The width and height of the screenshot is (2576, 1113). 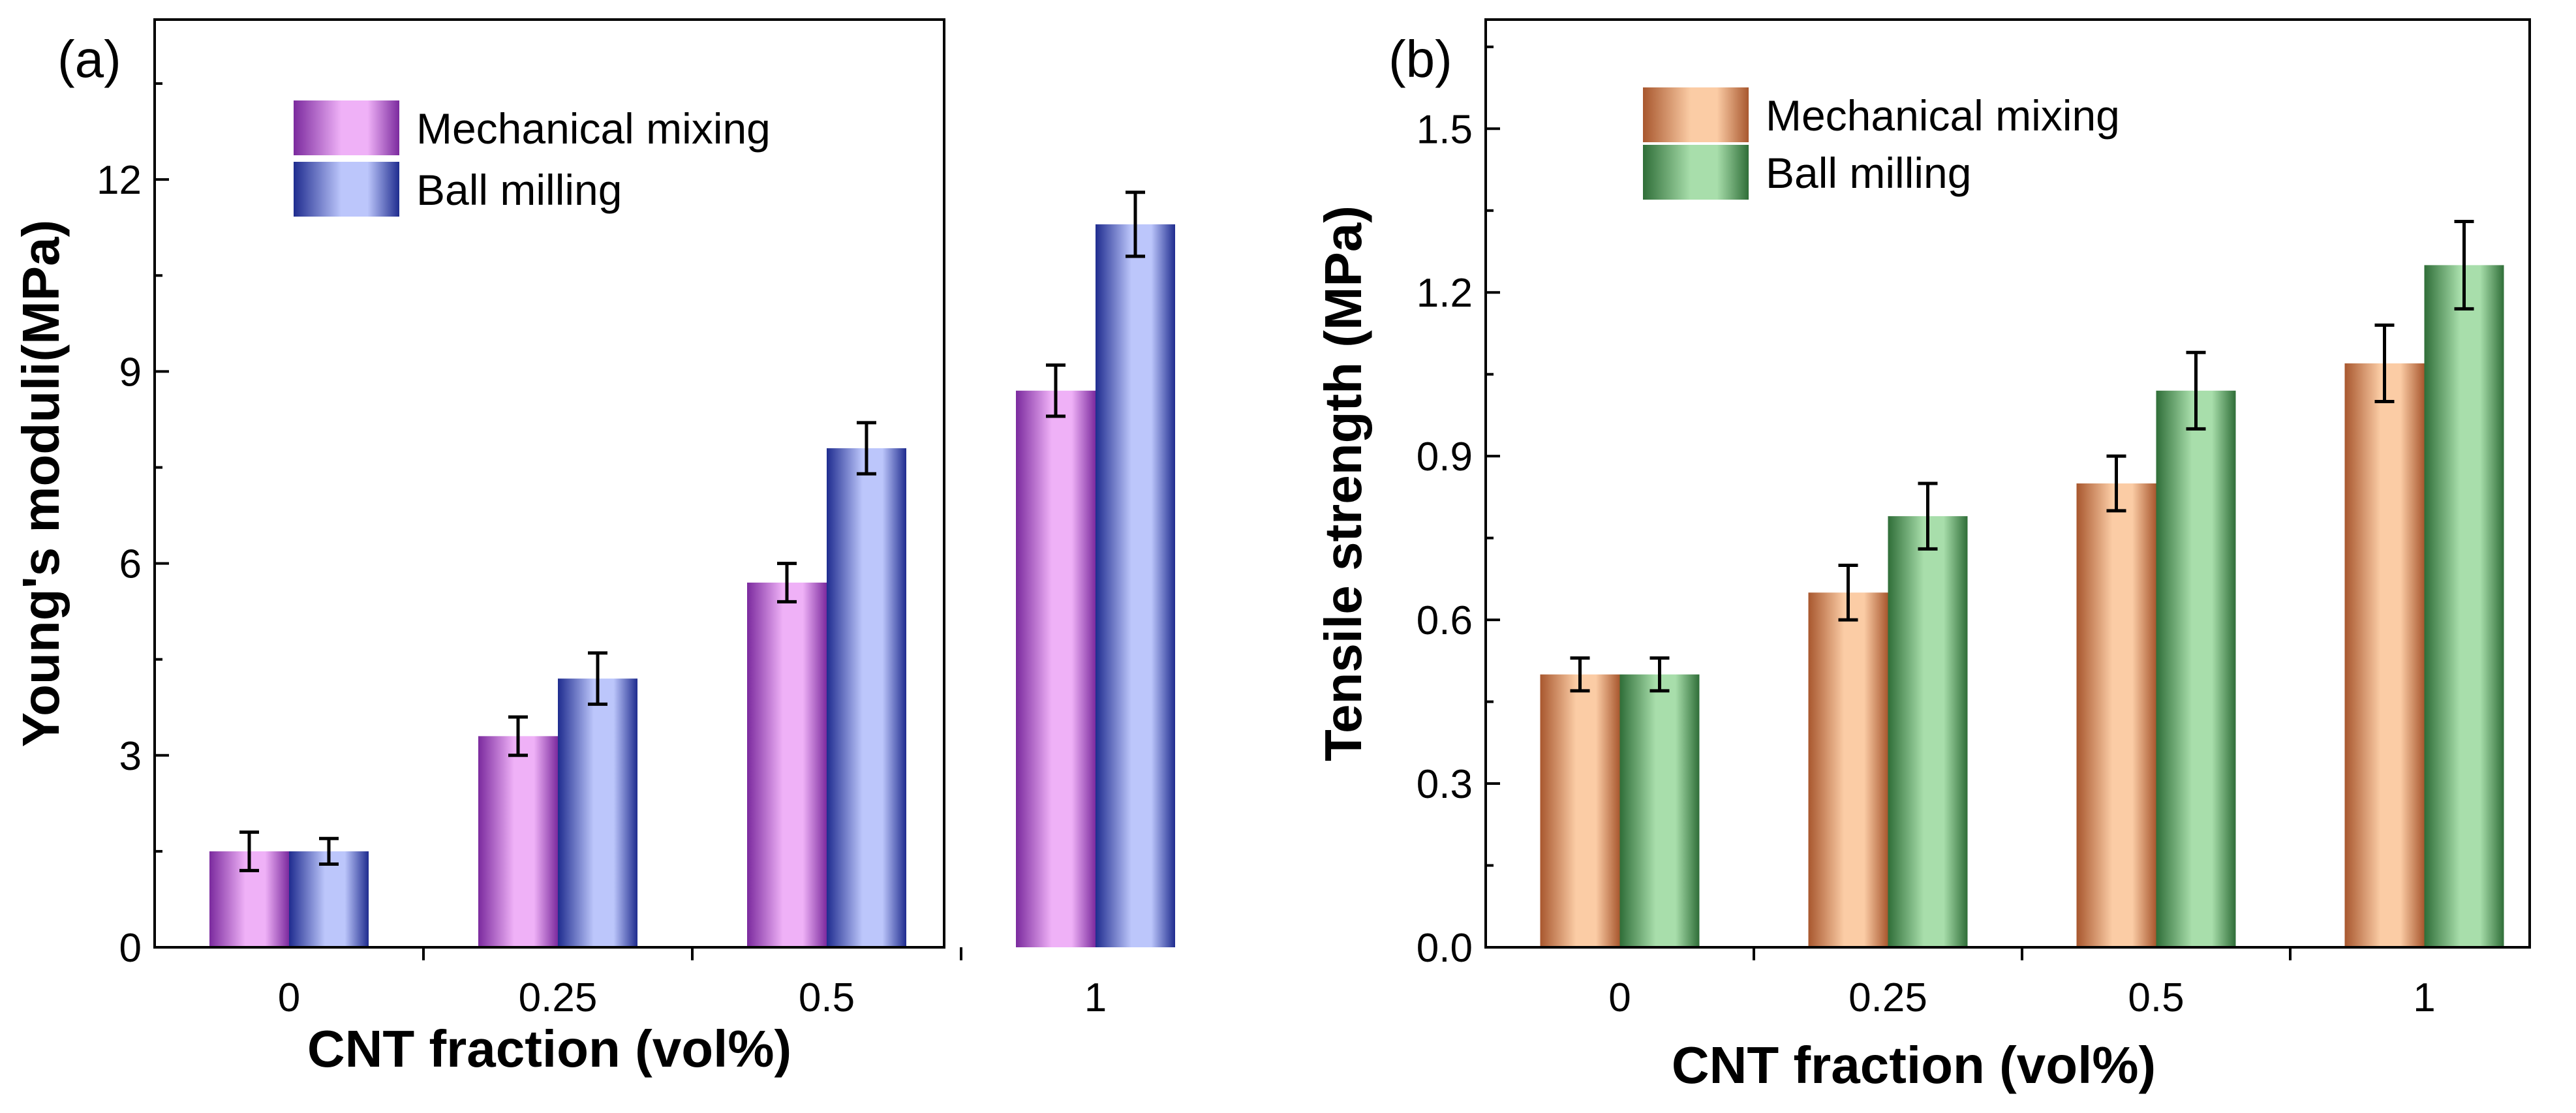 I want to click on y-tick-label: 1.5, so click(x=1445, y=129).